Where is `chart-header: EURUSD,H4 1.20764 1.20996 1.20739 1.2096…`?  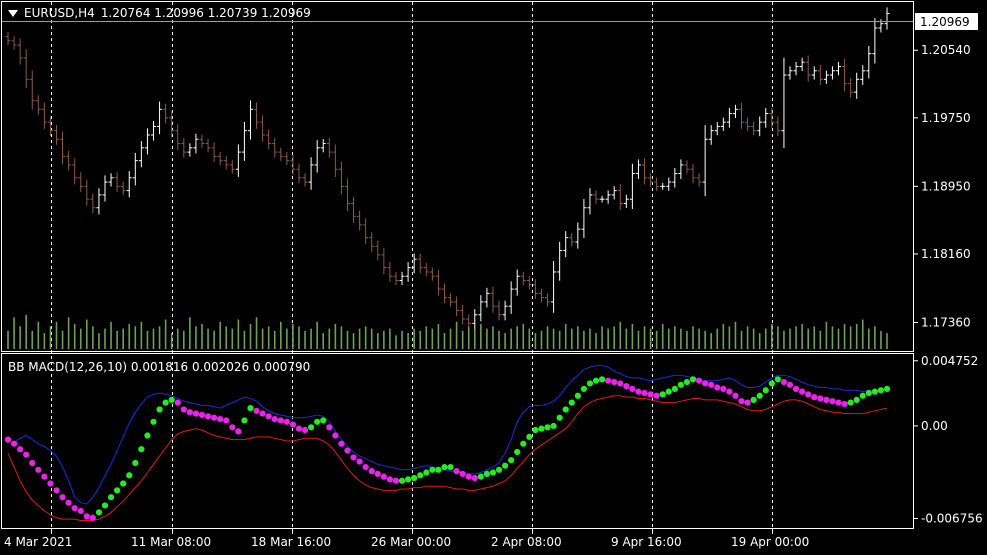
chart-header: EURUSD,H4 1.20764 1.20996 1.20739 1.2096… is located at coordinates (159, 13).